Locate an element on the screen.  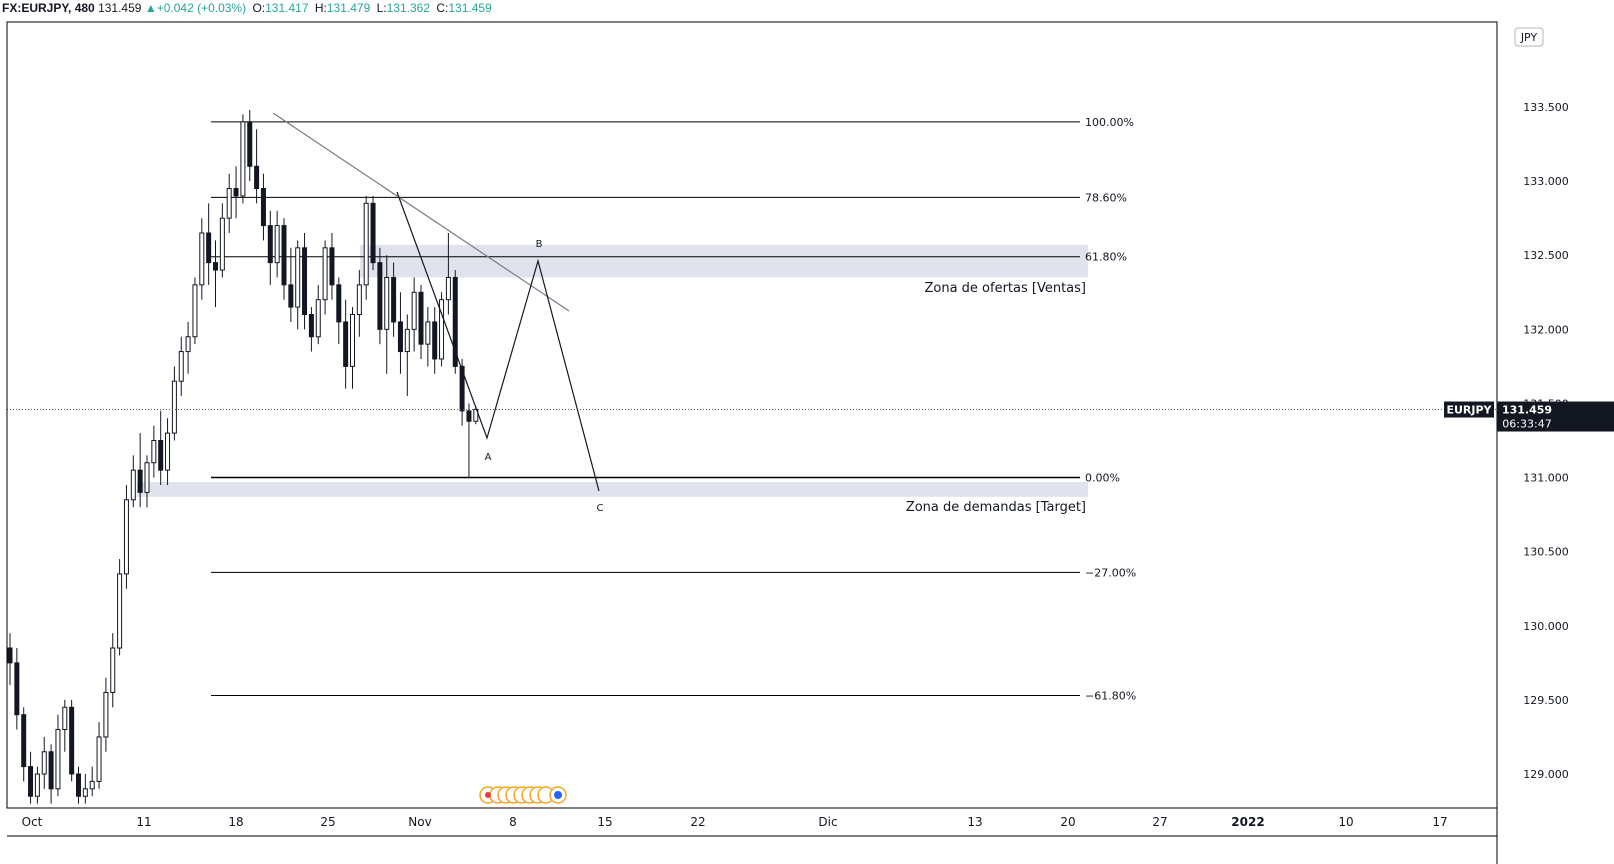
x-tick-label: 15 is located at coordinates (604, 822).